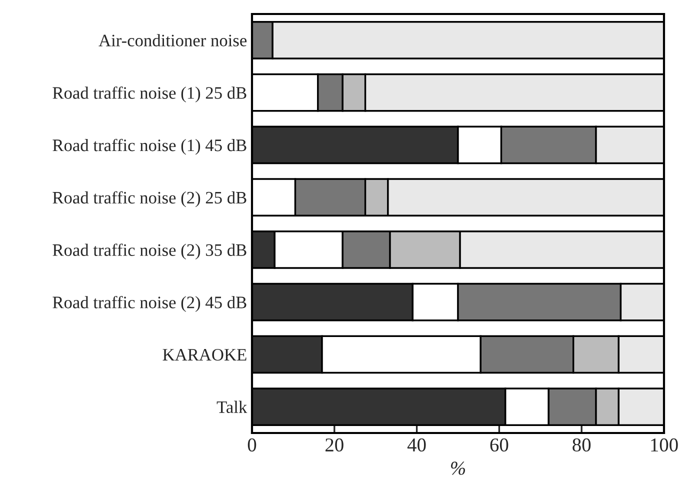 The image size is (687, 490). Describe the element at coordinates (149, 252) in the screenshot. I see `y-tick-label: Road traffic noise (2) 35 dB` at that location.